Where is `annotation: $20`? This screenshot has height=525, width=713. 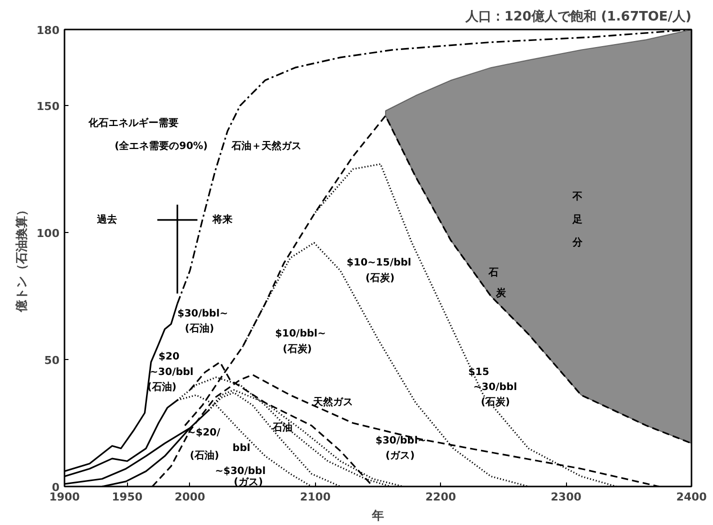
annotation: $20 is located at coordinates (169, 357).